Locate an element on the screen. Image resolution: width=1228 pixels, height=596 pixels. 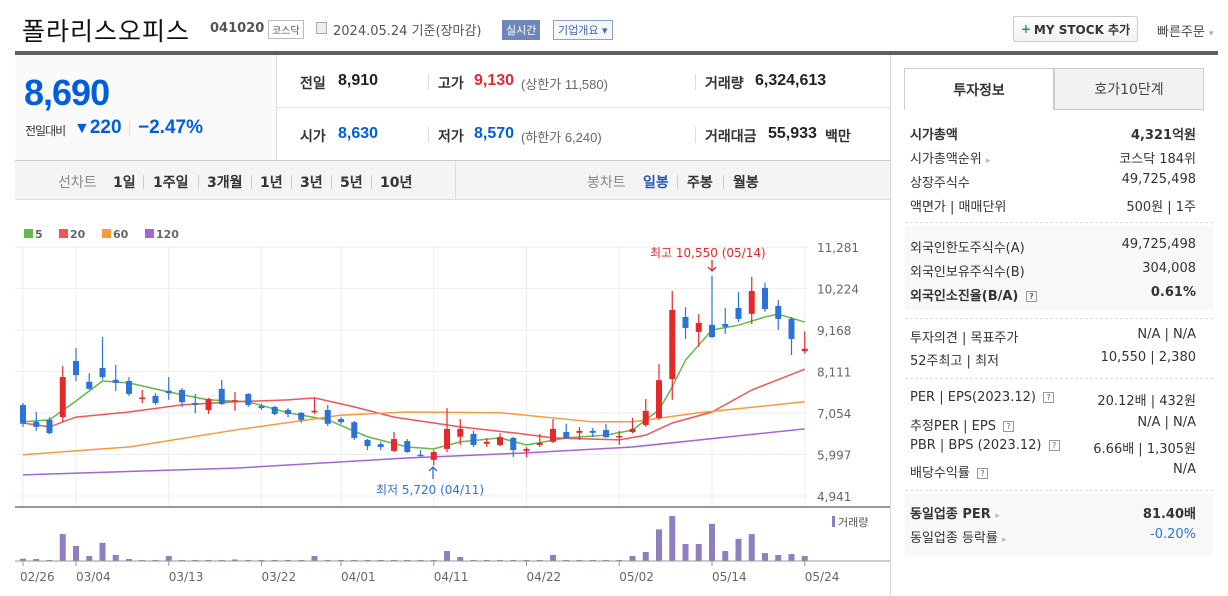
x-tick-label: 05/14 is located at coordinates (729, 577).